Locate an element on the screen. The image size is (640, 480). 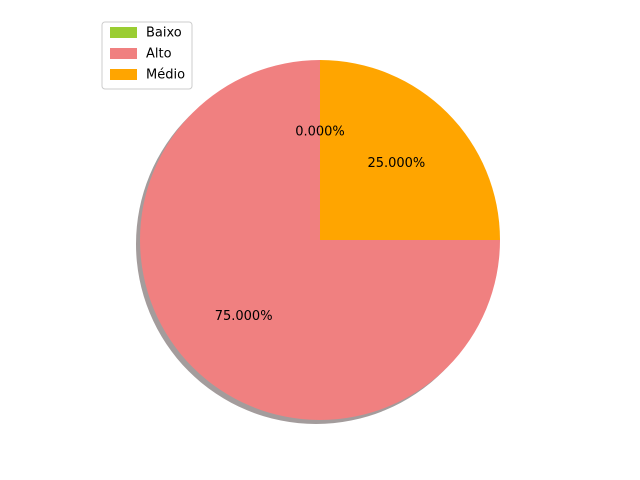
percent-label-medio: 25.000% is located at coordinates (396, 163).